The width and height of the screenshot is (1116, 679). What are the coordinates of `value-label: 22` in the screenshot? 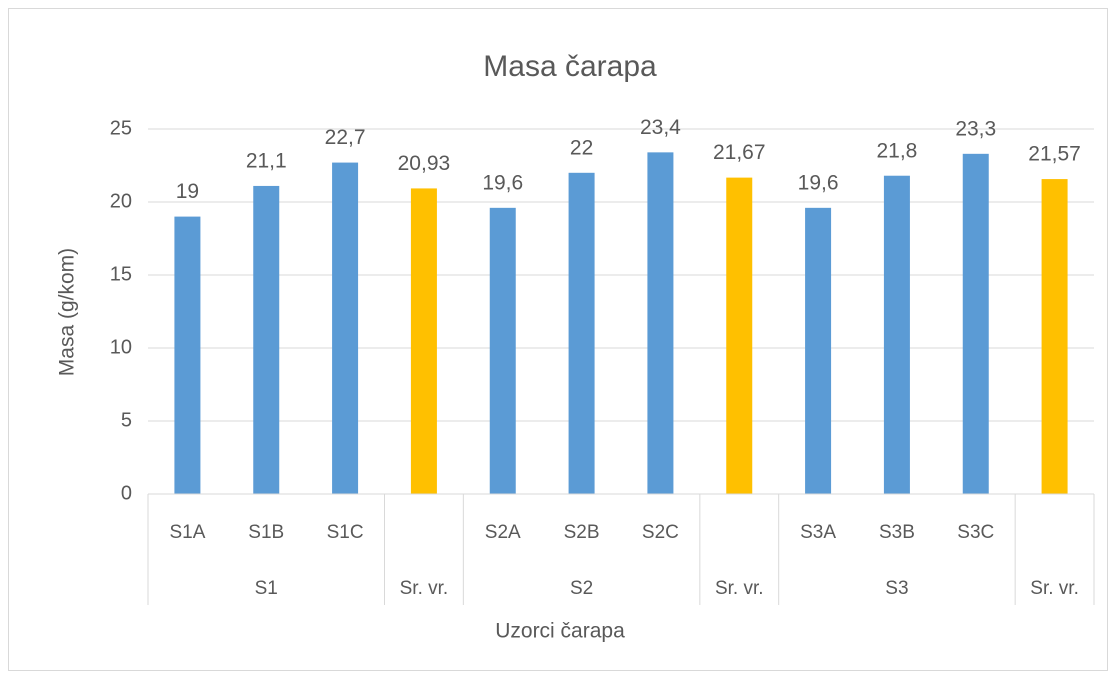 It's located at (581, 147).